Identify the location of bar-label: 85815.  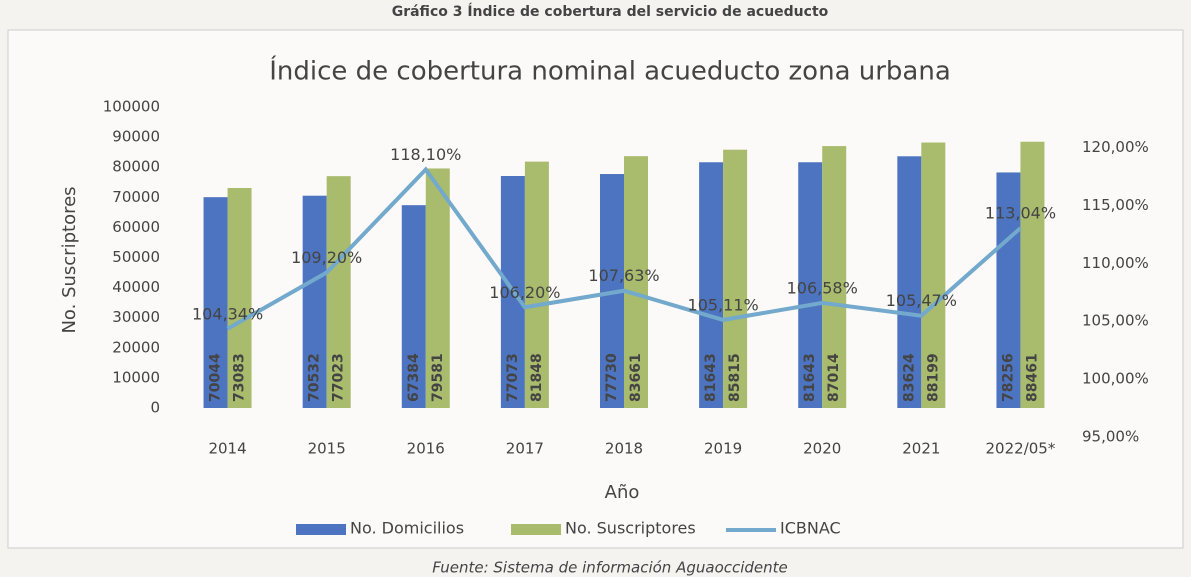
(735, 377).